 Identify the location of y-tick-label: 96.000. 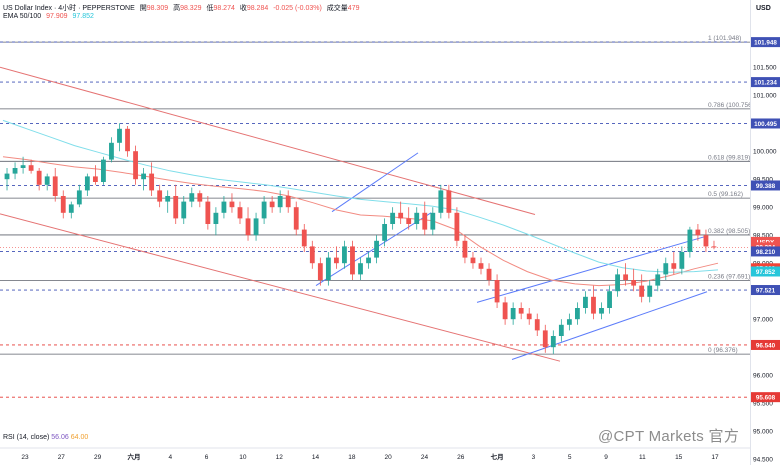
(763, 376).